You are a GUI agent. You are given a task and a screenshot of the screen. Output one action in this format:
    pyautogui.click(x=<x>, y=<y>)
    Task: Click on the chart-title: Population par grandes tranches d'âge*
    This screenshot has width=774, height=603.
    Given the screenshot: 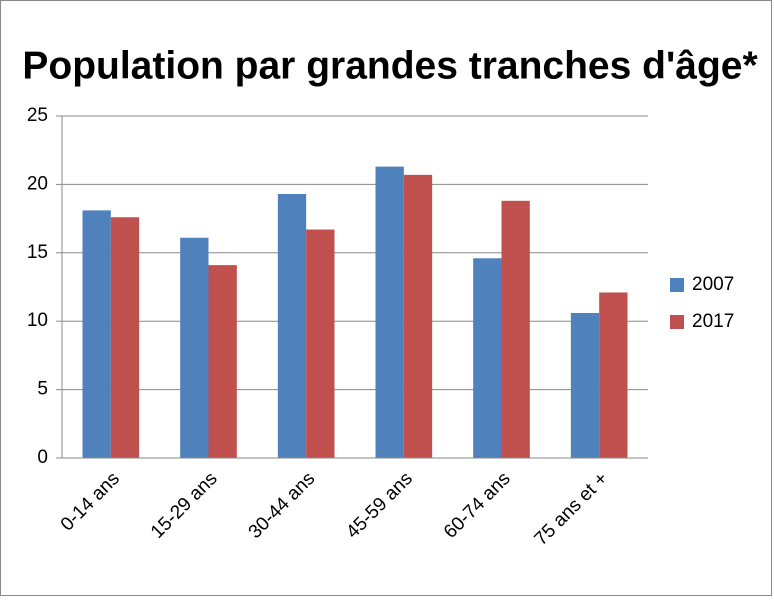 What is the action you would take?
    pyautogui.click(x=390, y=65)
    